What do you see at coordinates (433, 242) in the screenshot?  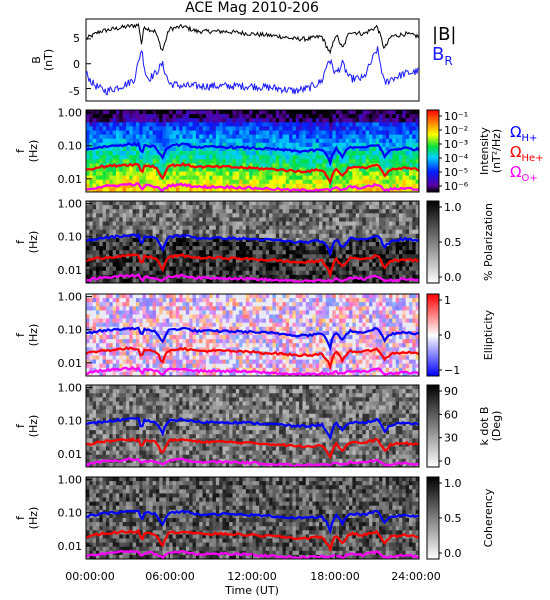 I see `colorbar` at bounding box center [433, 242].